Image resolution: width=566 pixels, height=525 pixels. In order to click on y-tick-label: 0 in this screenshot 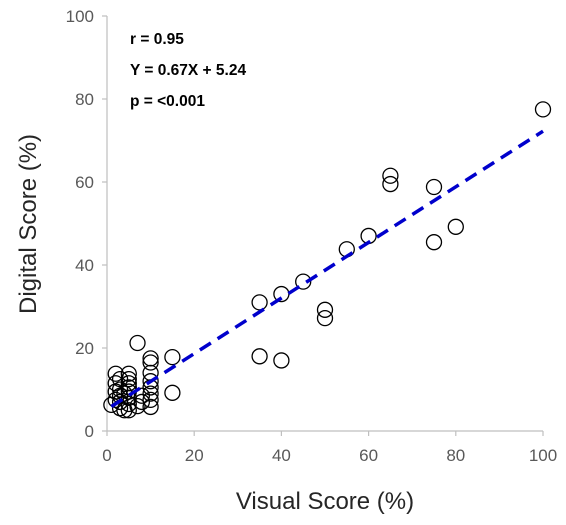, I will do `click(89, 431)`.